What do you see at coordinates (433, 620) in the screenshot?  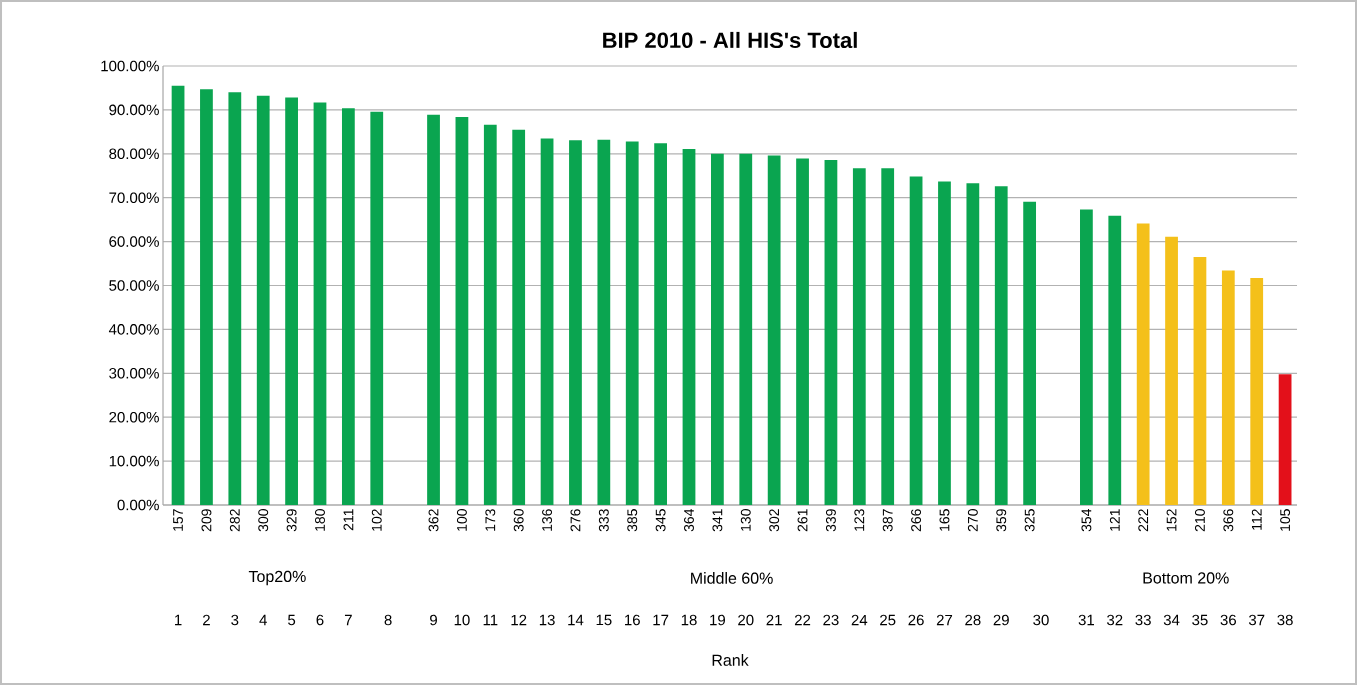 I see `text: 9` at bounding box center [433, 620].